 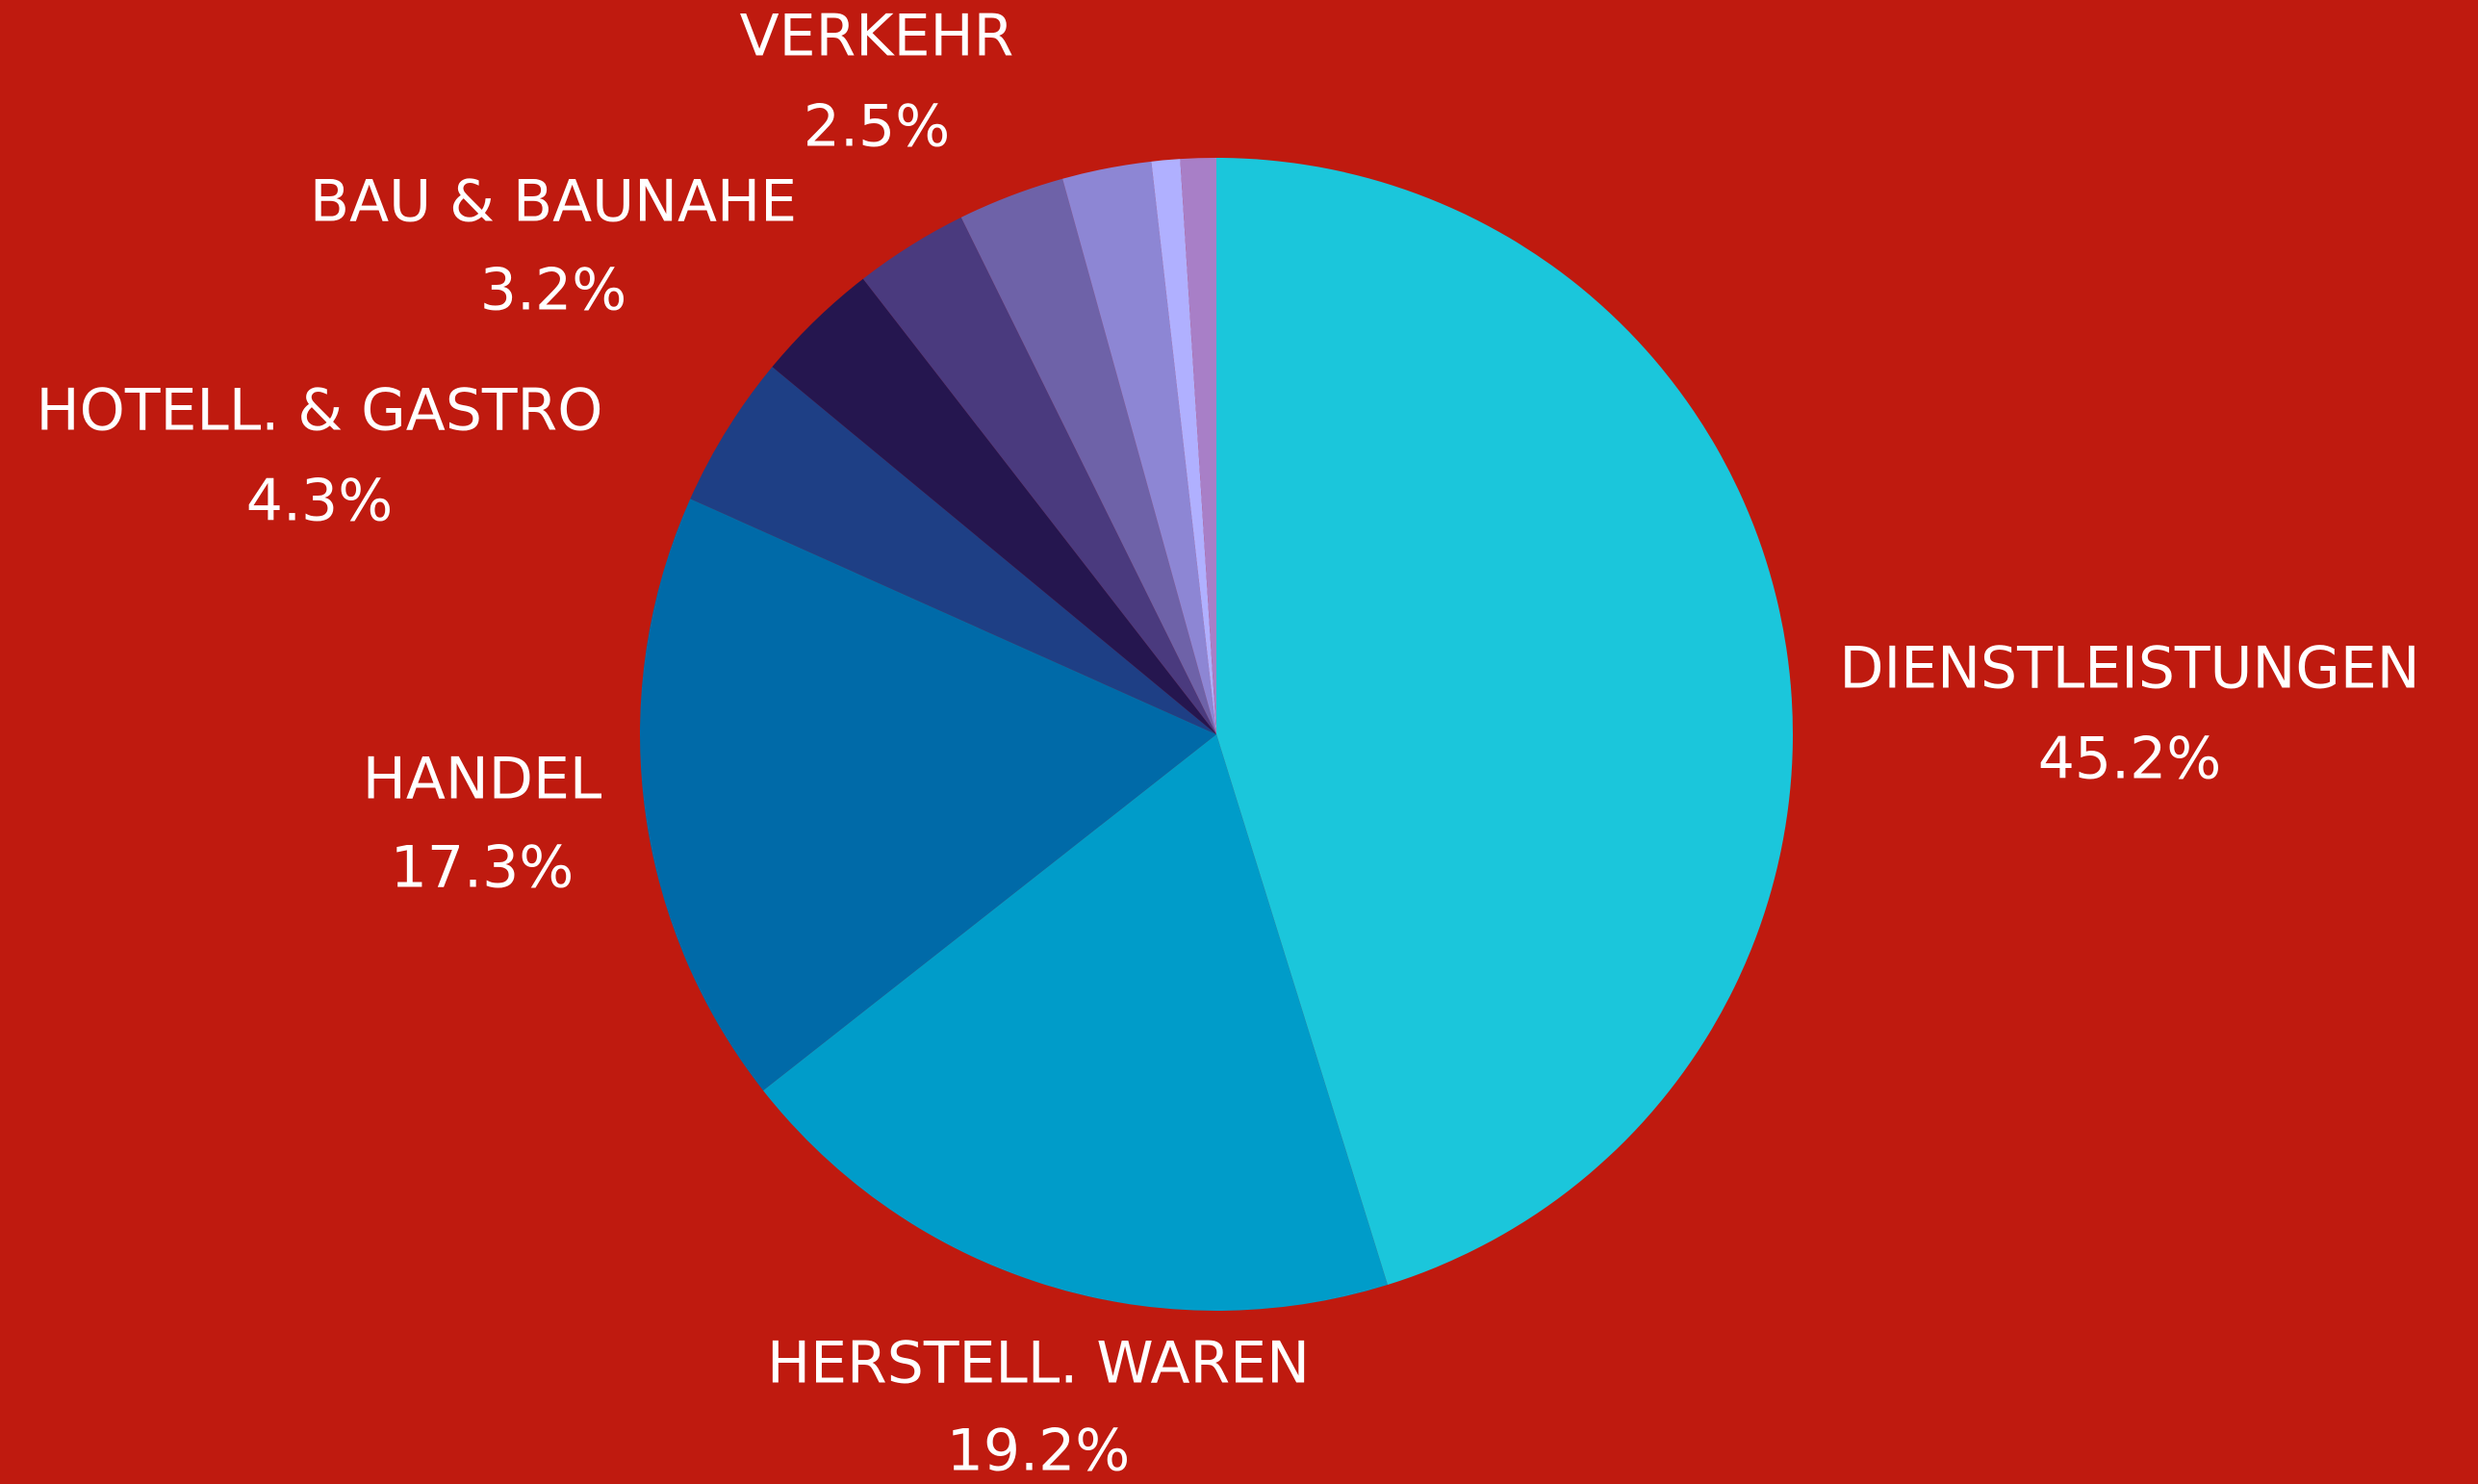 What do you see at coordinates (482, 780) in the screenshot?
I see `slice-label: HANDEL` at bounding box center [482, 780].